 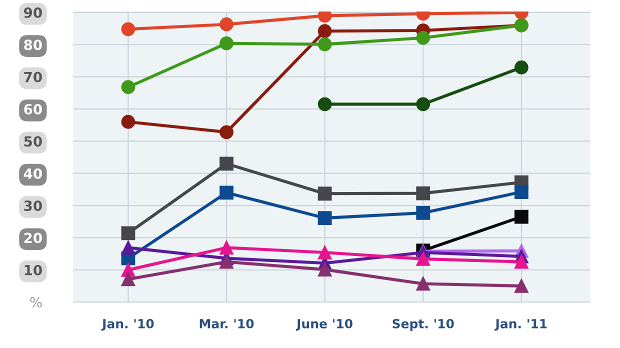 What do you see at coordinates (227, 323) in the screenshot?
I see `x-tick-label: Mar. '10` at bounding box center [227, 323].